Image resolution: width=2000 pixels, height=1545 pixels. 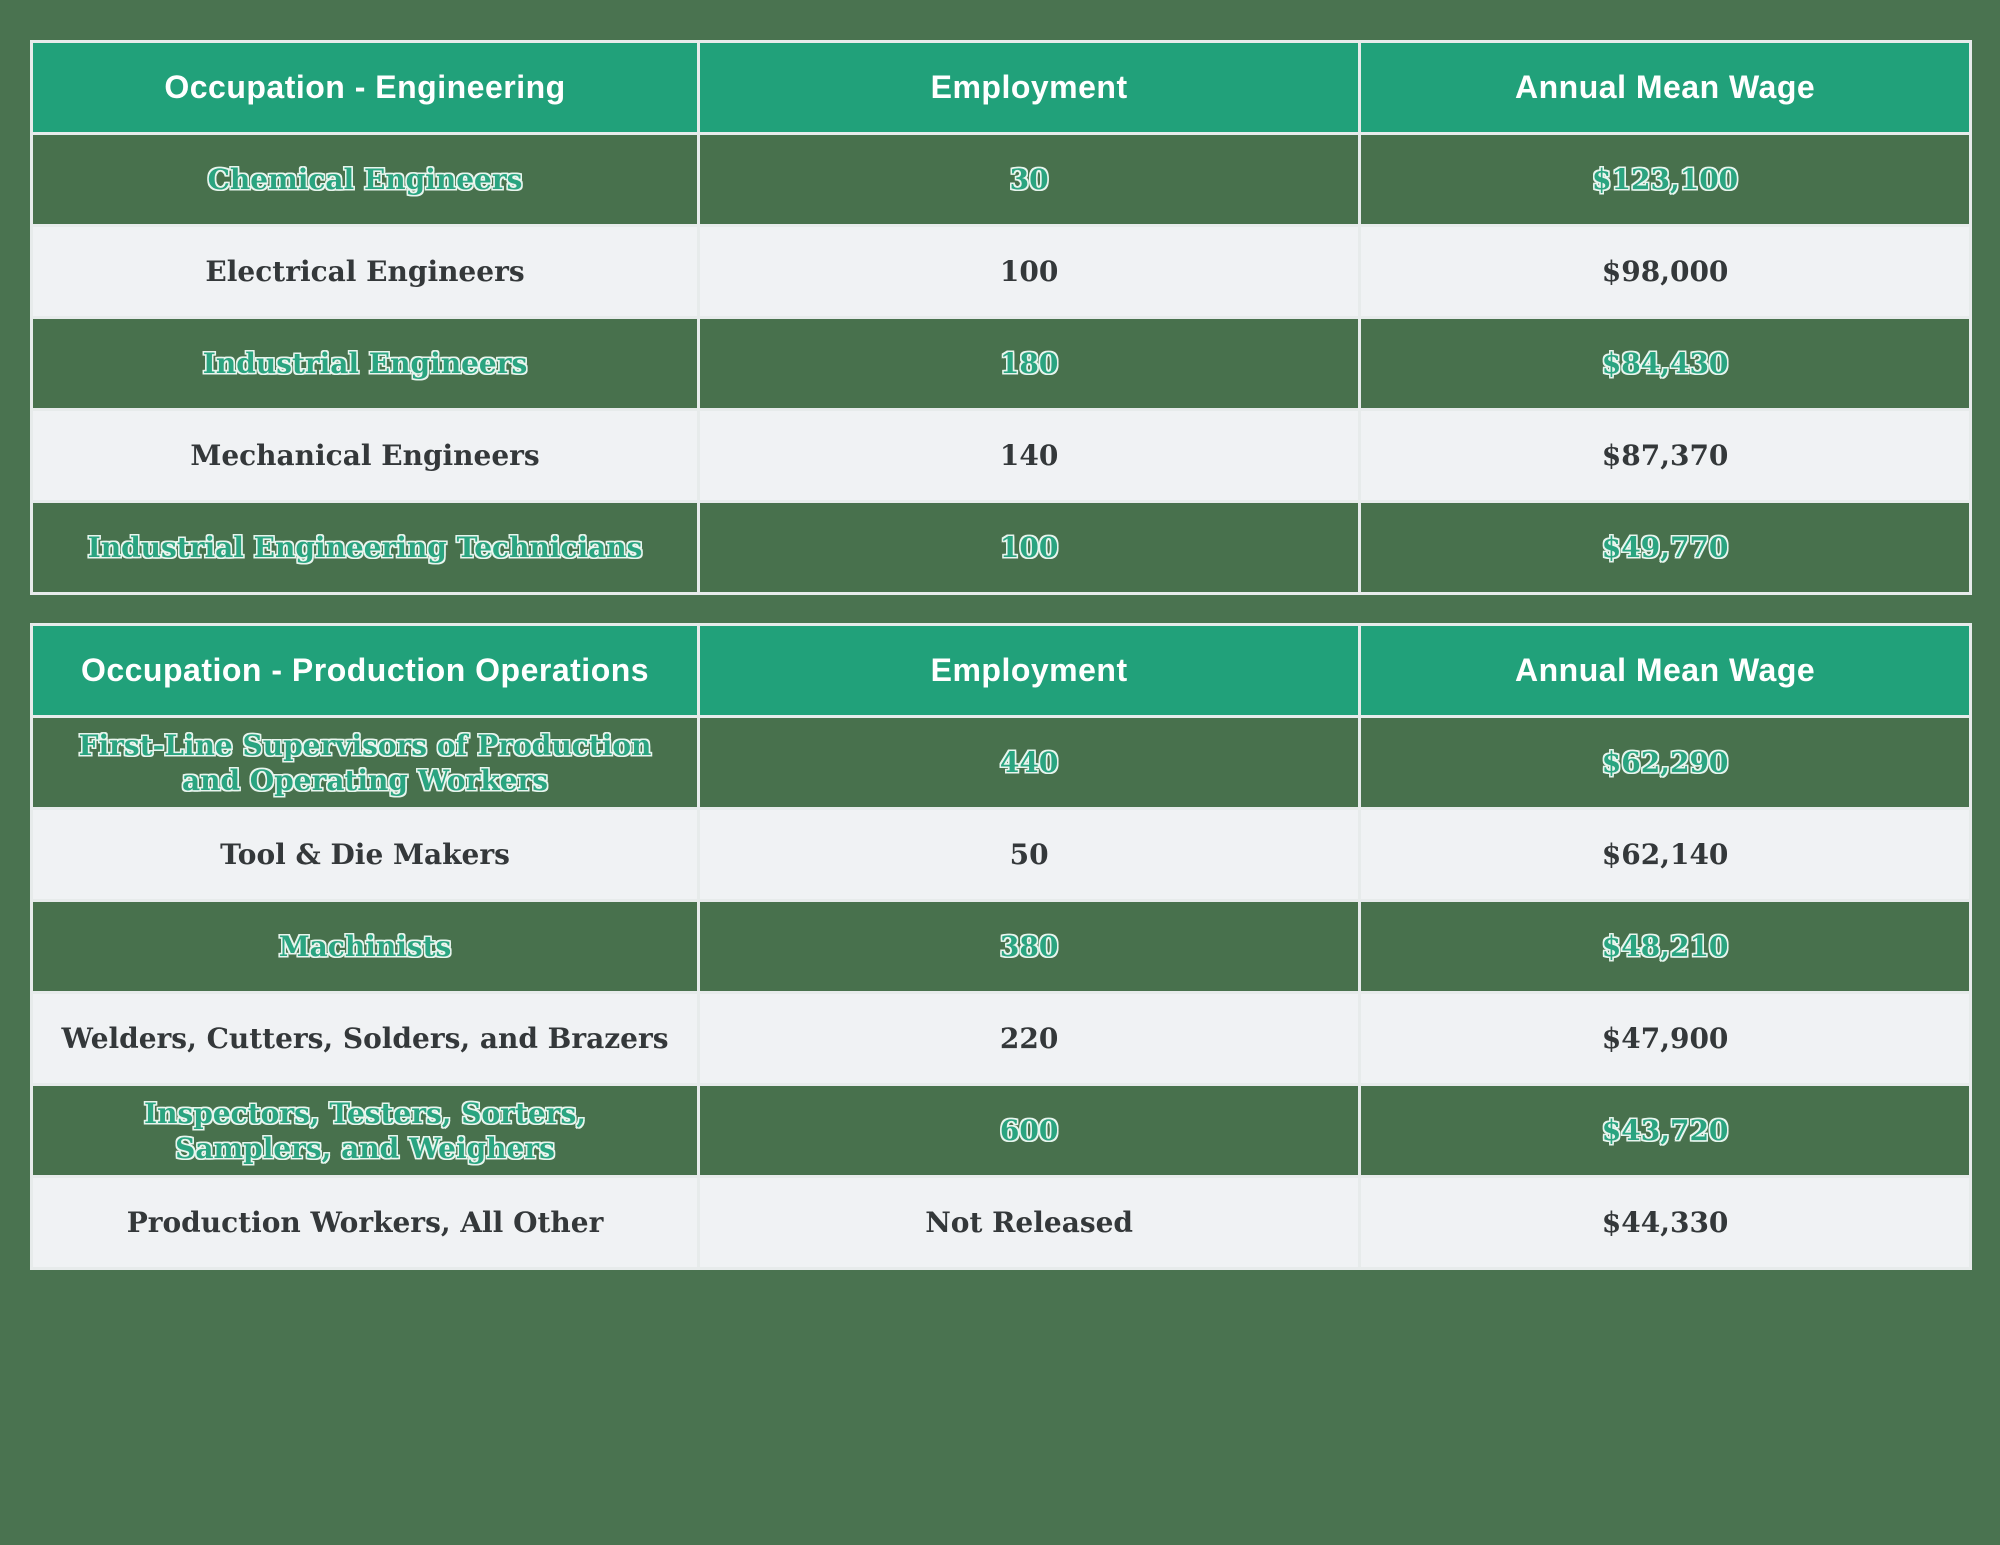 What do you see at coordinates (1029, 946) in the screenshot?
I see `employment-cell: 380` at bounding box center [1029, 946].